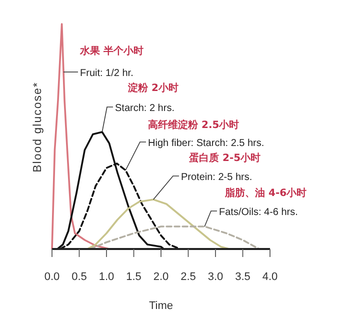 The width and height of the screenshot is (341, 336). Describe the element at coordinates (144, 108) in the screenshot. I see `text: Starch: 2 hrs.` at that location.